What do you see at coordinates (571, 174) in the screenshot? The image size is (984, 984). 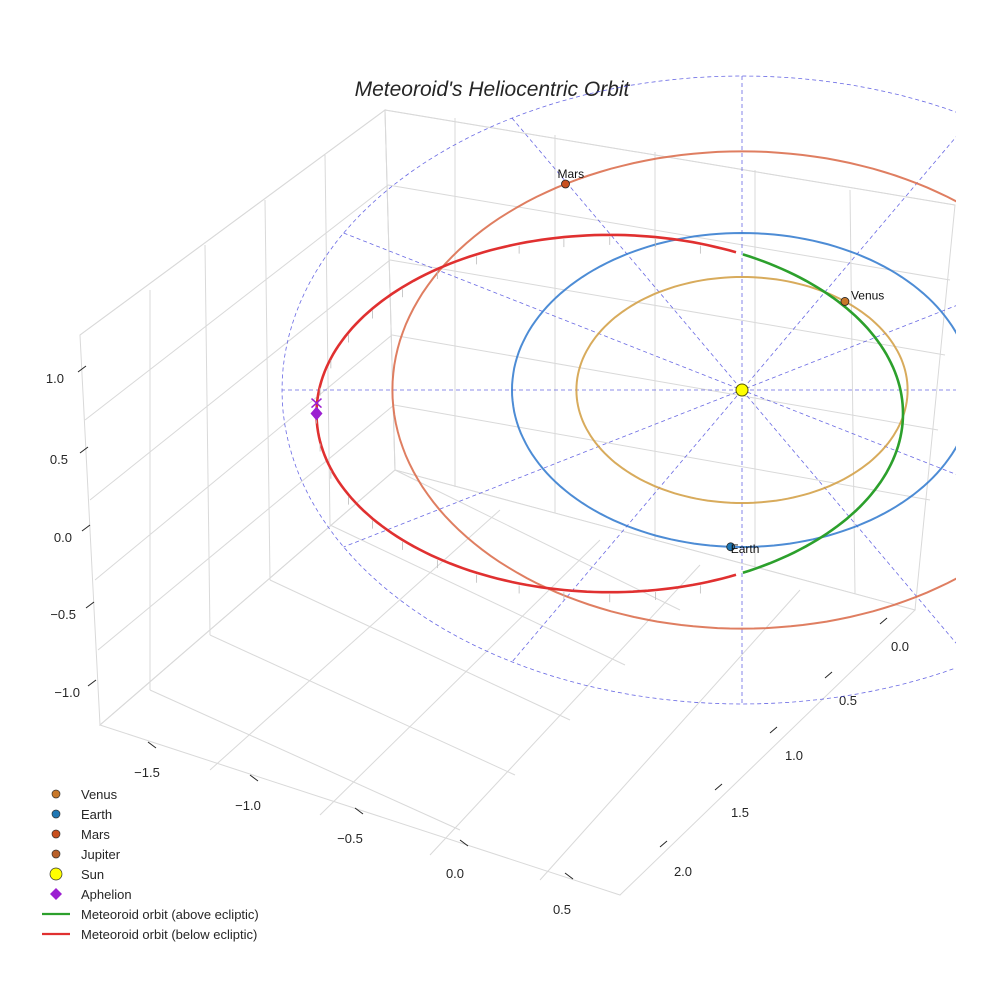 I see `planet-label-mars: Mars` at bounding box center [571, 174].